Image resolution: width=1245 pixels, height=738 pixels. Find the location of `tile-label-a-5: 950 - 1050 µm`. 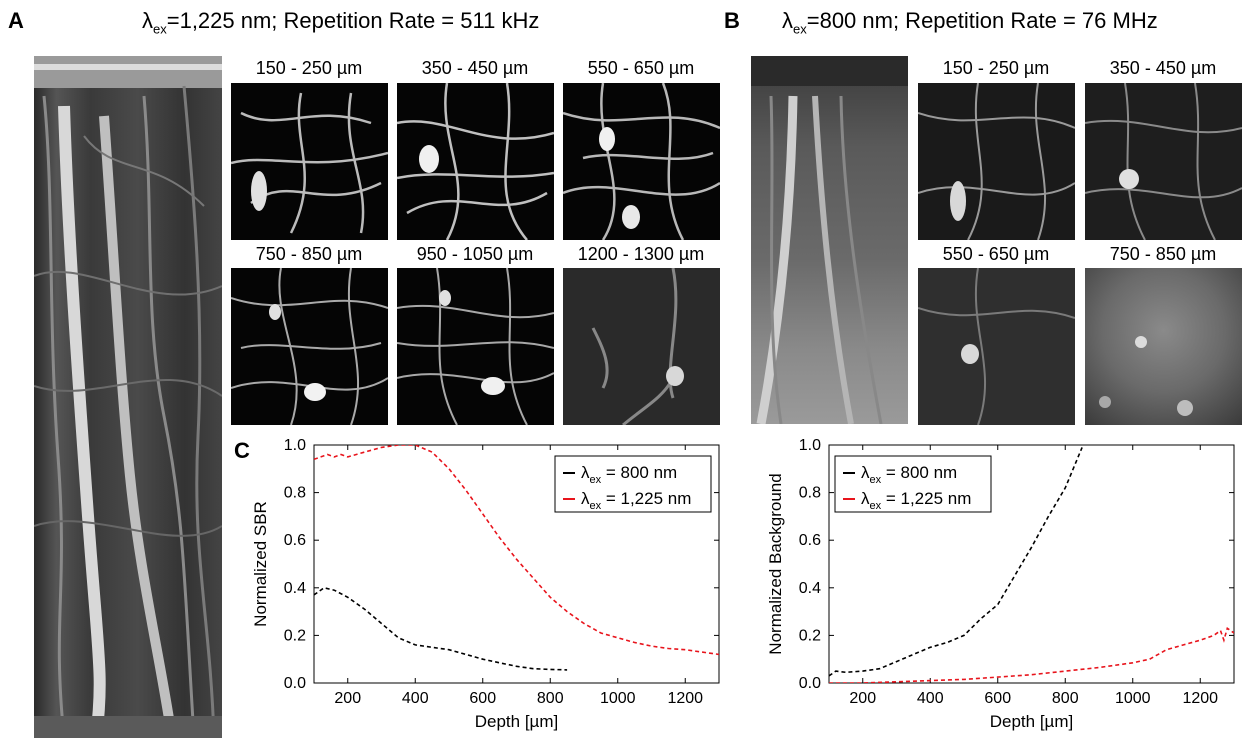

tile-label-a-5: 950 - 1050 µm is located at coordinates (475, 254).